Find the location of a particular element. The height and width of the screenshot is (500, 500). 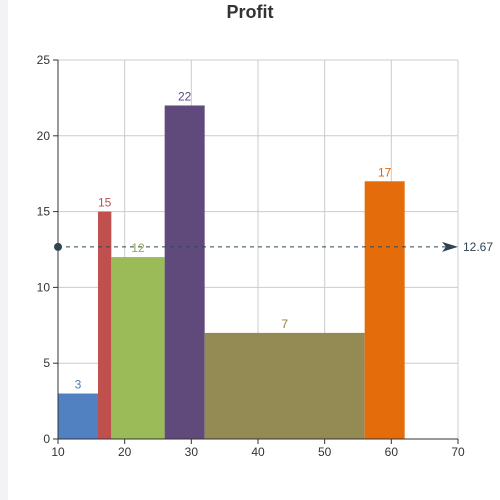

data-label: 15 is located at coordinates (105, 203).